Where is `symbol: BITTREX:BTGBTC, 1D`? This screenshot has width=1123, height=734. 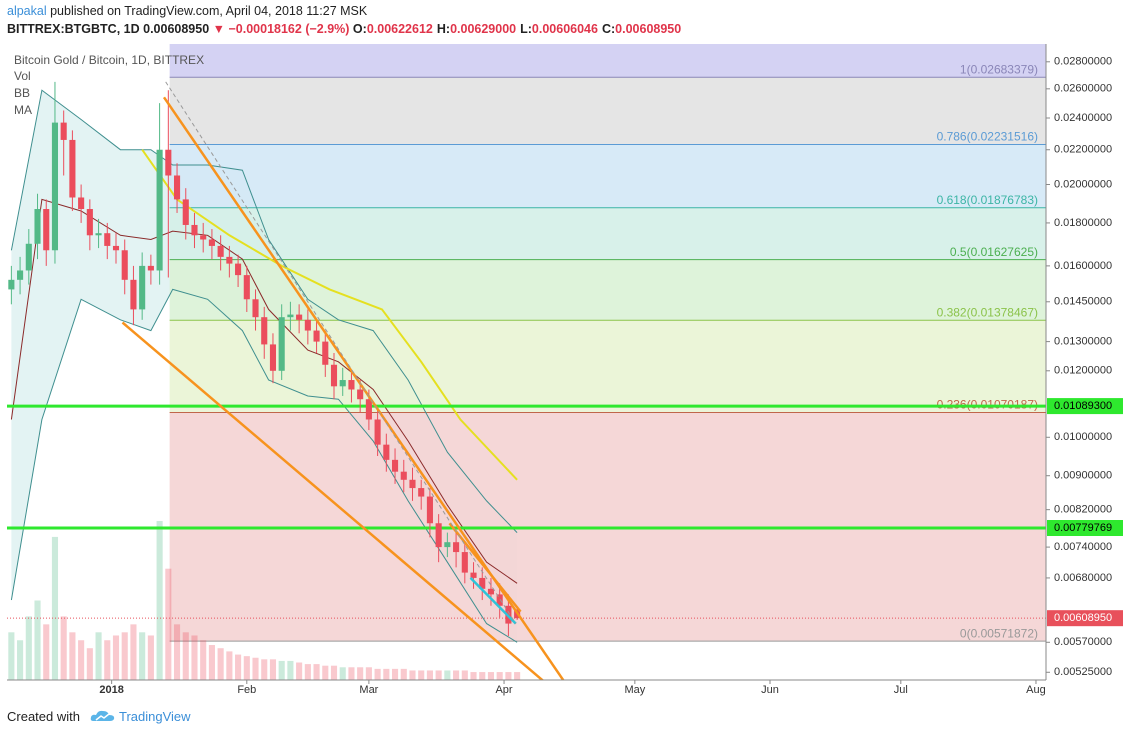
symbol: BITTREX:BTGBTC, 1D is located at coordinates (73, 29).